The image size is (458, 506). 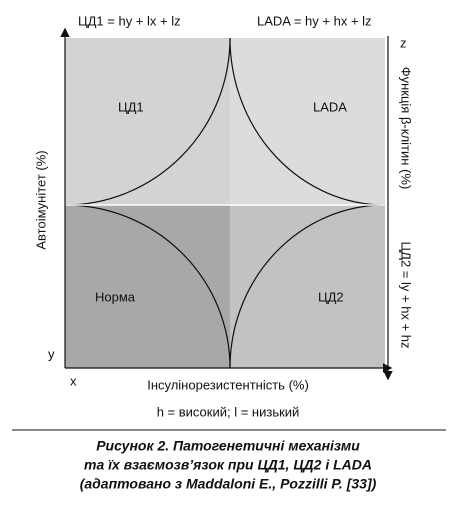 What do you see at coordinates (73, 380) in the screenshot?
I see `axis-letter: x` at bounding box center [73, 380].